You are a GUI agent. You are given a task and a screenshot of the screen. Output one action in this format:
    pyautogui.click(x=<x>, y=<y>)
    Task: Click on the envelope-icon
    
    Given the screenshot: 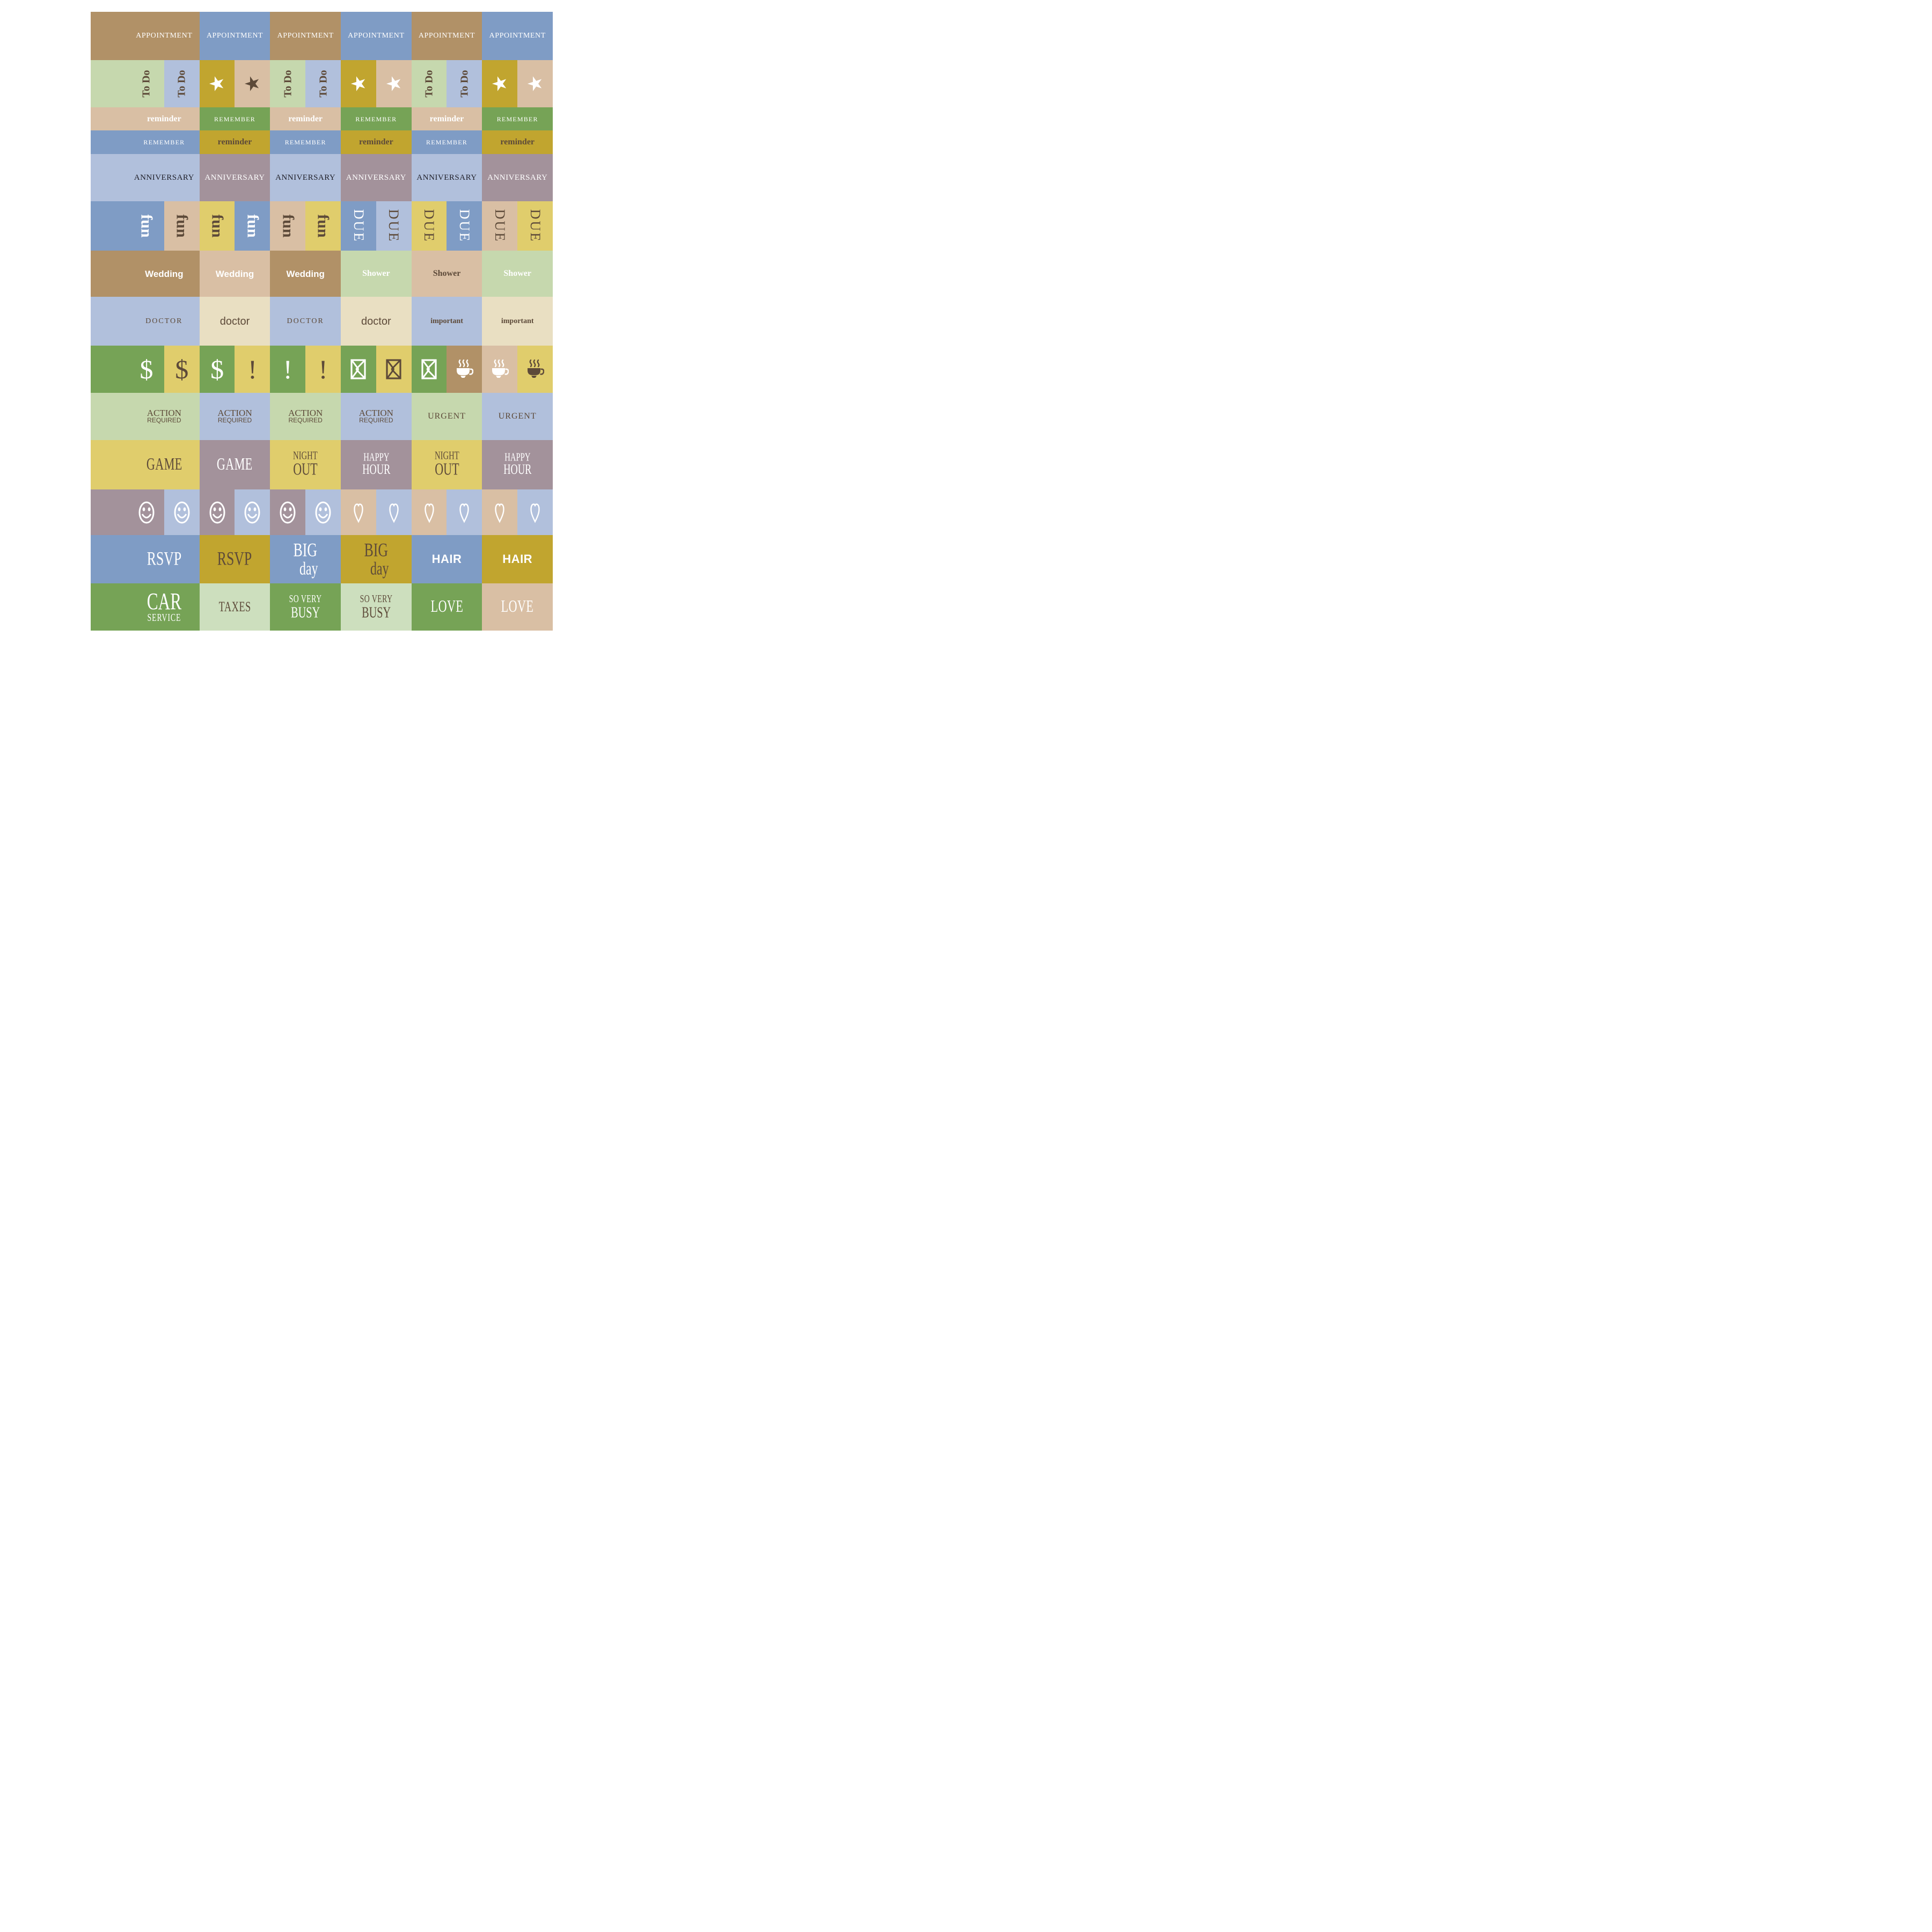 What is the action you would take?
    pyautogui.click(x=358, y=369)
    